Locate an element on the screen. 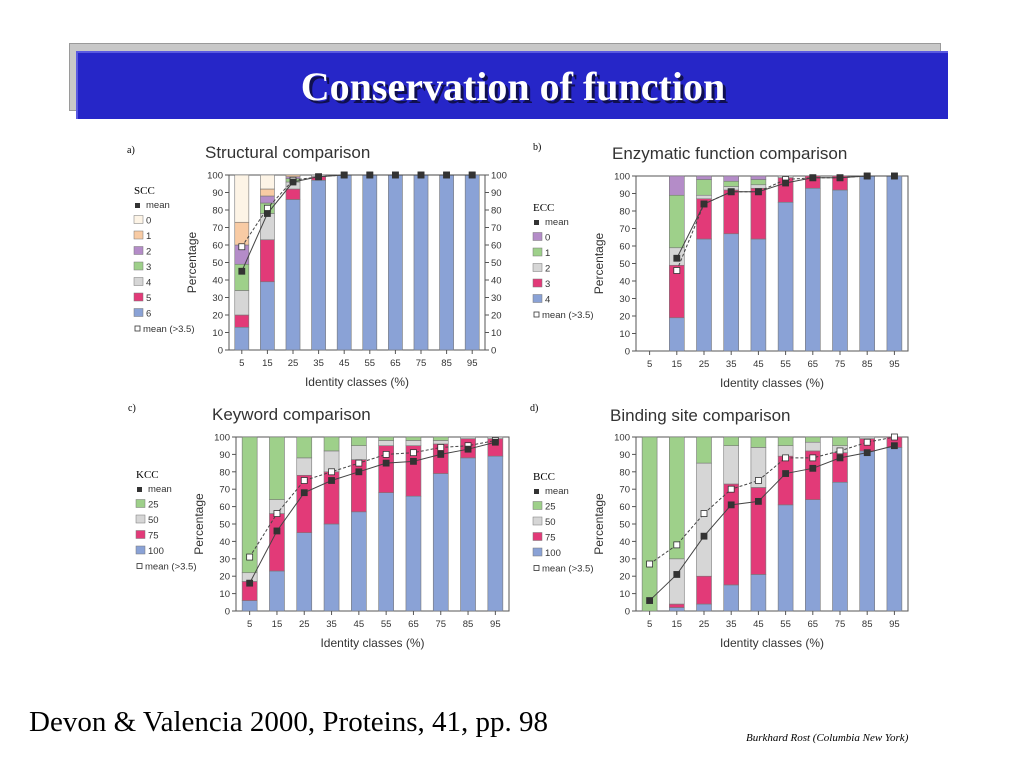 This screenshot has width=1024, height=768. panel-label: c) is located at coordinates (132, 408).